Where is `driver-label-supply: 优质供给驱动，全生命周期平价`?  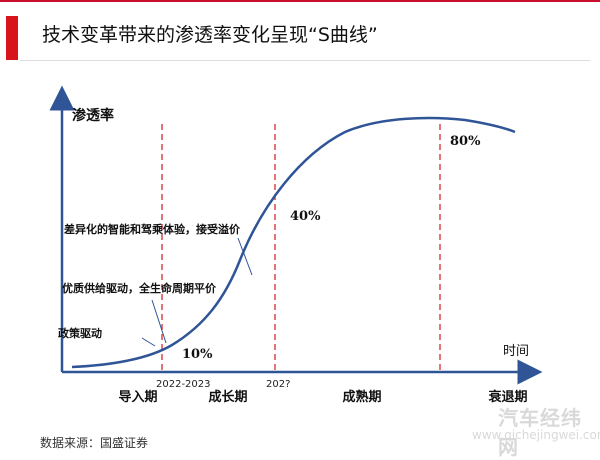
driver-label-supply: 优质供给驱动，全生命周期平价 is located at coordinates (139, 288).